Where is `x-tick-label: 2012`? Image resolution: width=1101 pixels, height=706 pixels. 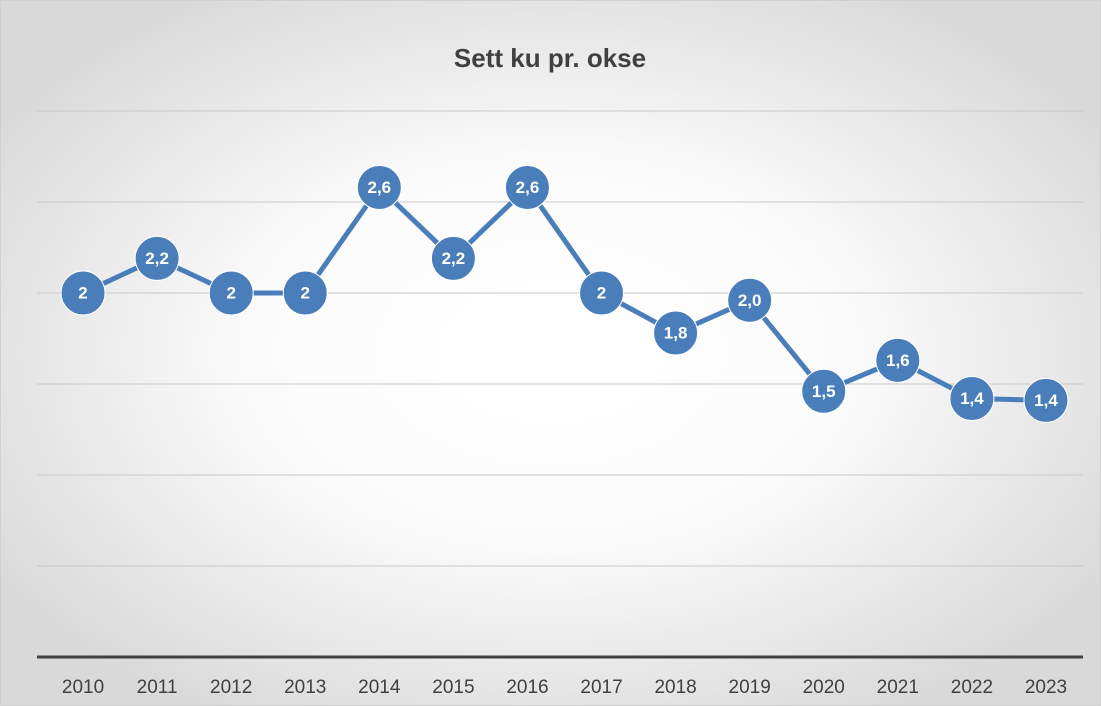
x-tick-label: 2012 is located at coordinates (231, 687).